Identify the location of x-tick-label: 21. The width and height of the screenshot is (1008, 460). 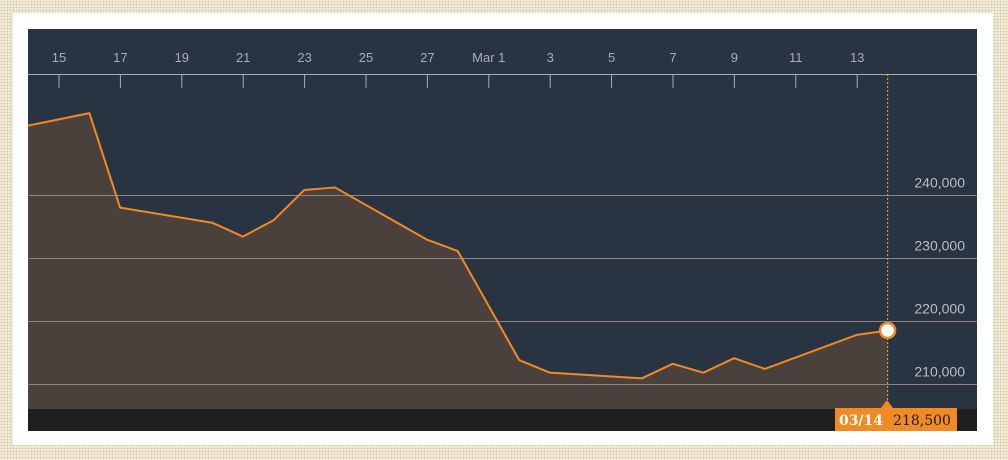
(243, 57).